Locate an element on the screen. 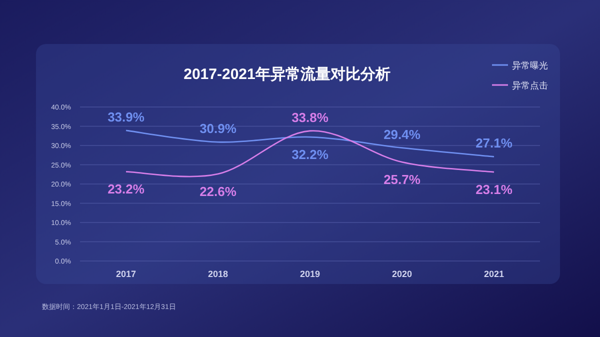 The width and height of the screenshot is (600, 337). x-tick-label: 2021 is located at coordinates (494, 274).